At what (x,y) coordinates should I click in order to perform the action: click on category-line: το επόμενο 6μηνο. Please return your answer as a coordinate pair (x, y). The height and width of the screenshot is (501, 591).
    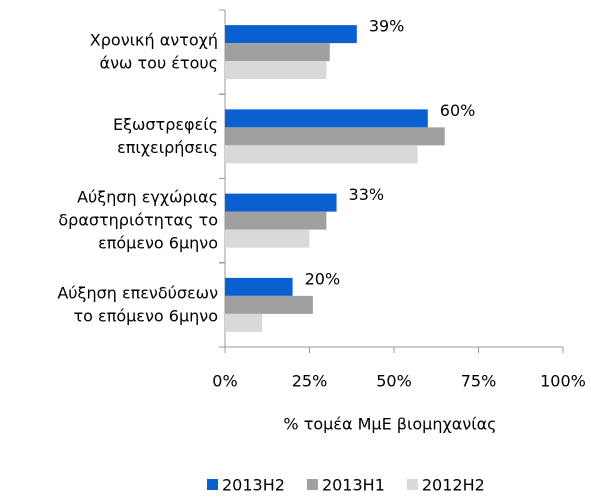
    Looking at the image, I should click on (146, 315).